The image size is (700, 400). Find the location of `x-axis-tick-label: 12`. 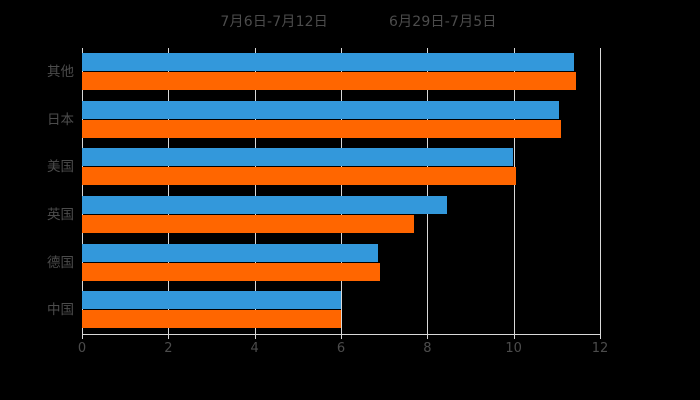

x-axis-tick-label: 12 is located at coordinates (600, 348).